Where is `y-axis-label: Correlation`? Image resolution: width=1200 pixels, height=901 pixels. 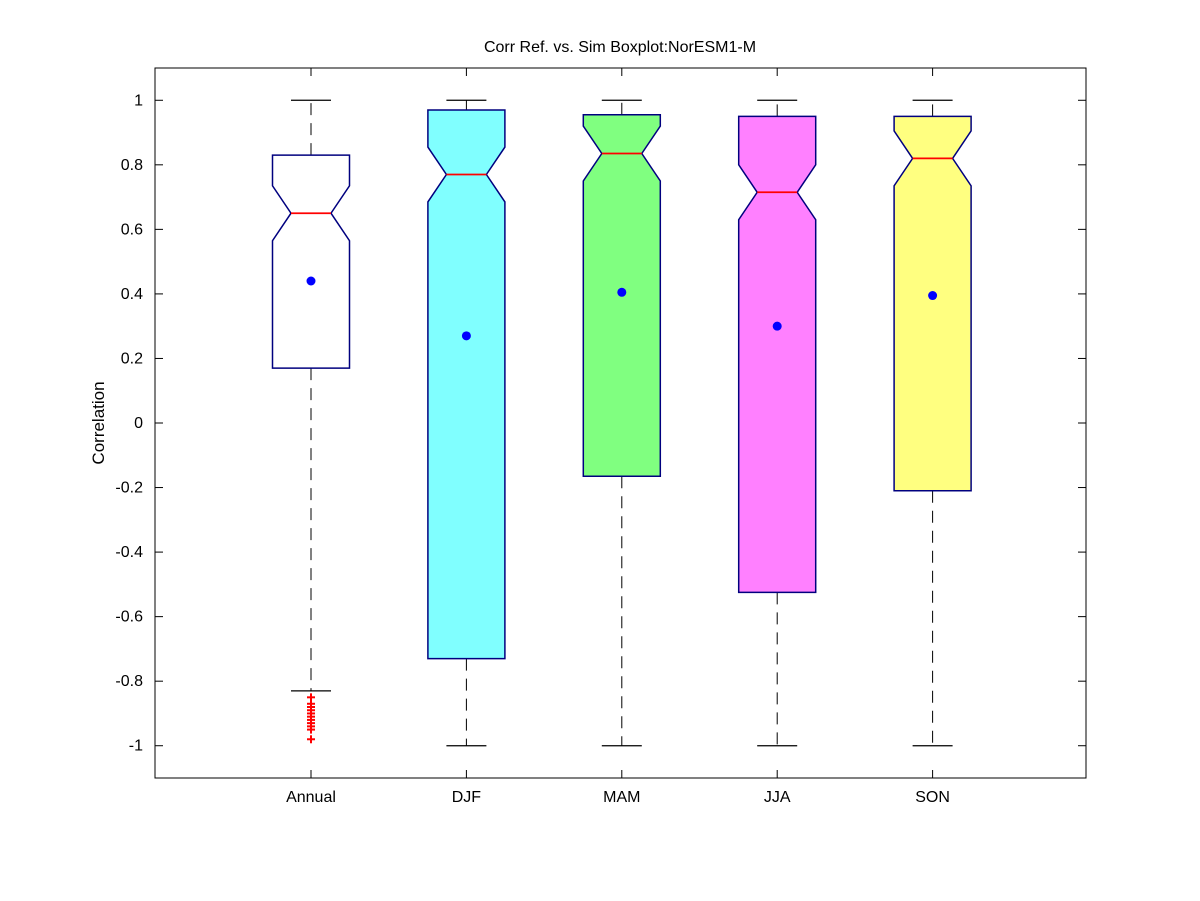 y-axis-label: Correlation is located at coordinates (98, 422).